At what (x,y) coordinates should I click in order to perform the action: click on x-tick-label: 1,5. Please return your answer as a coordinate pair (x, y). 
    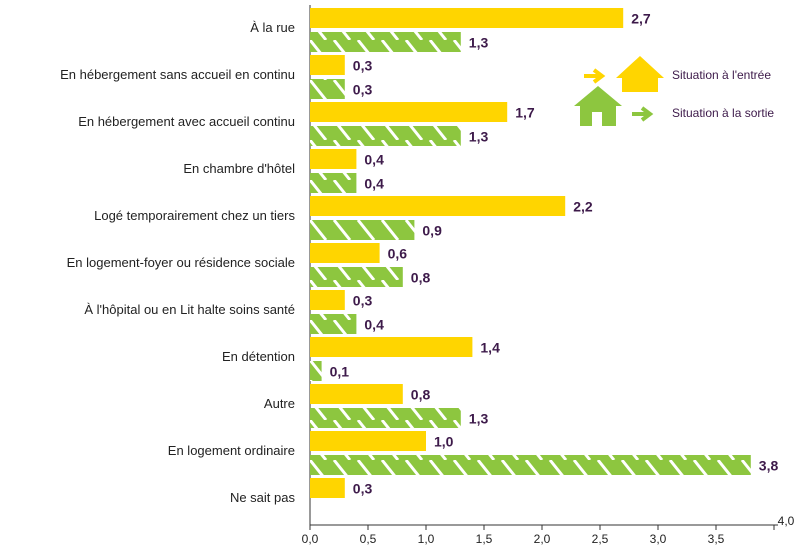
    Looking at the image, I should click on (484, 538).